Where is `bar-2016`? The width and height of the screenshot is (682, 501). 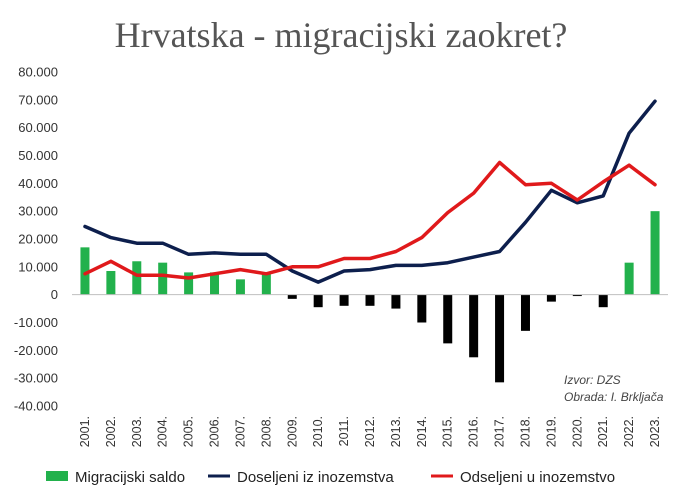
bar-2016 is located at coordinates (474, 326).